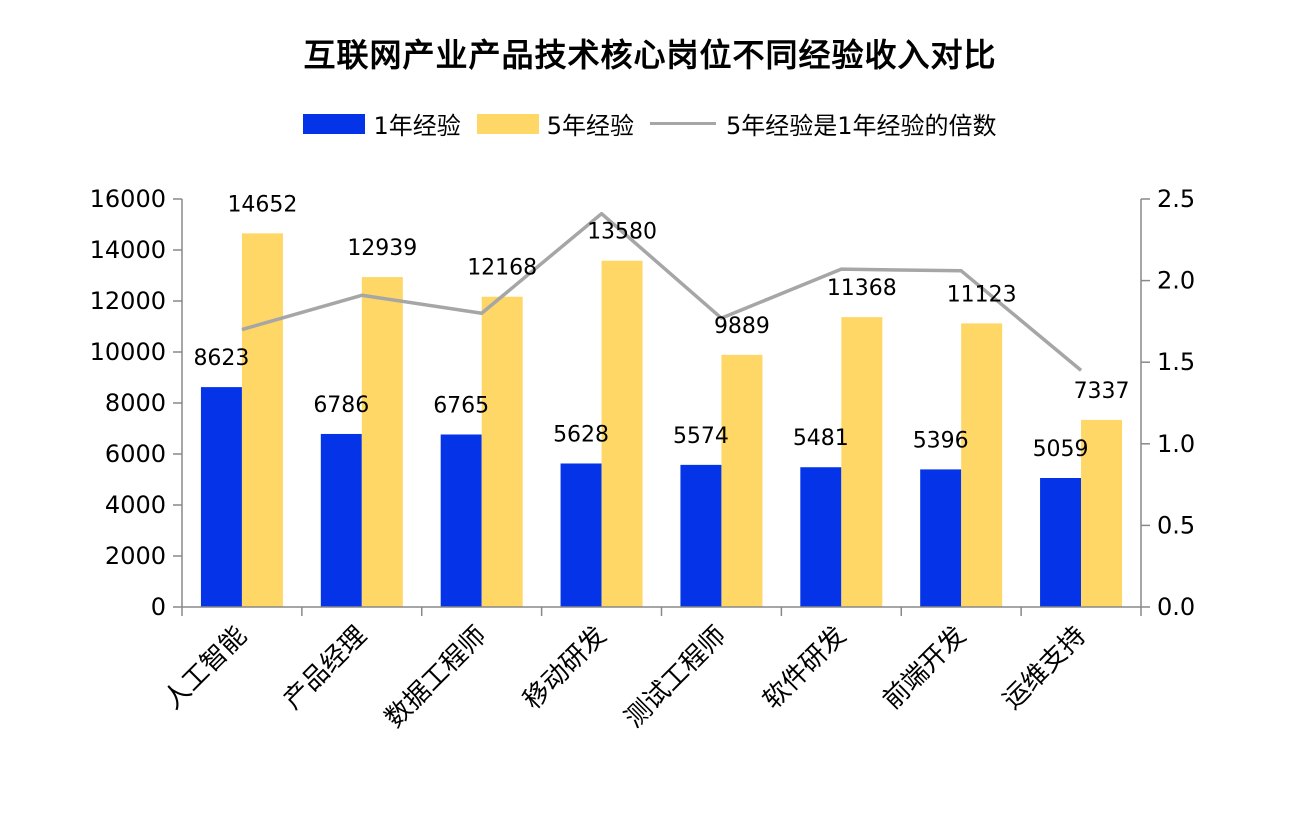 The image size is (1300, 826). Describe the element at coordinates (135, 403) in the screenshot. I see `y-tick-label: 8000` at that location.